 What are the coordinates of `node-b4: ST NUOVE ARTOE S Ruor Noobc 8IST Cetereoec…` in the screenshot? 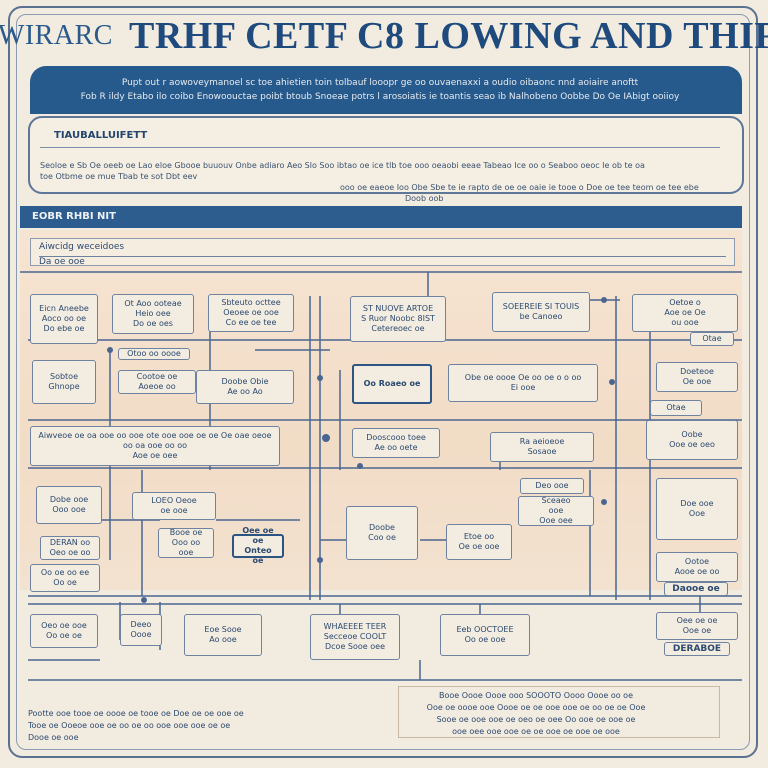 It's located at (398, 319).